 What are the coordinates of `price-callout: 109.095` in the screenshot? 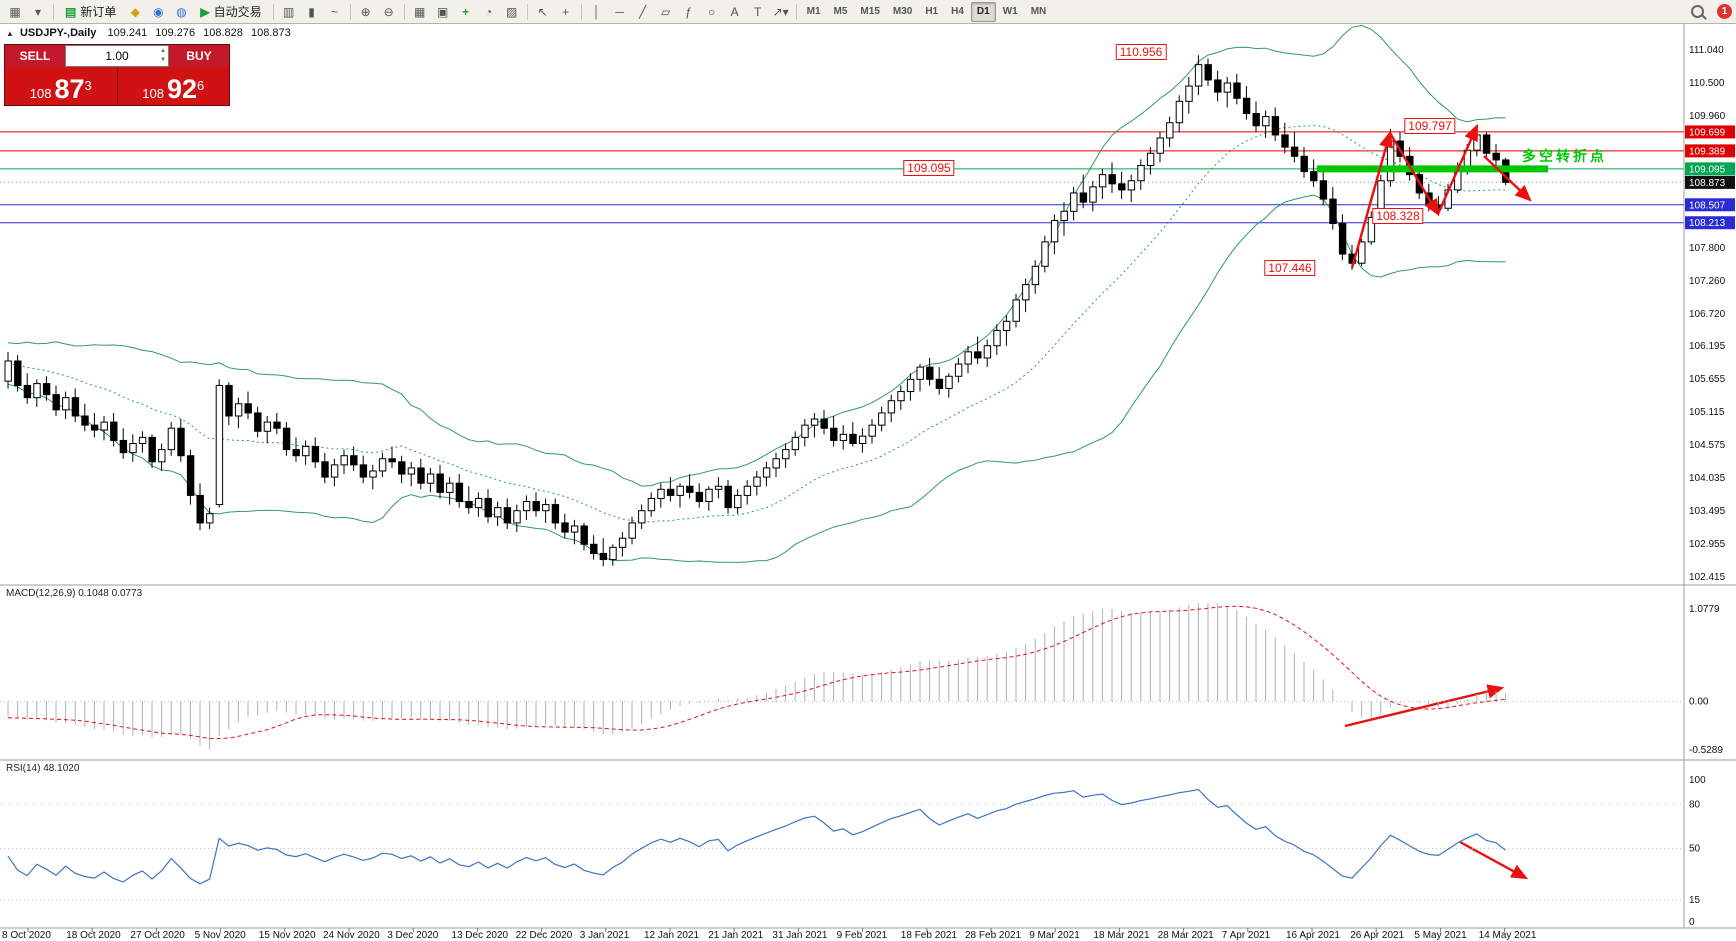 It's located at (929, 168).